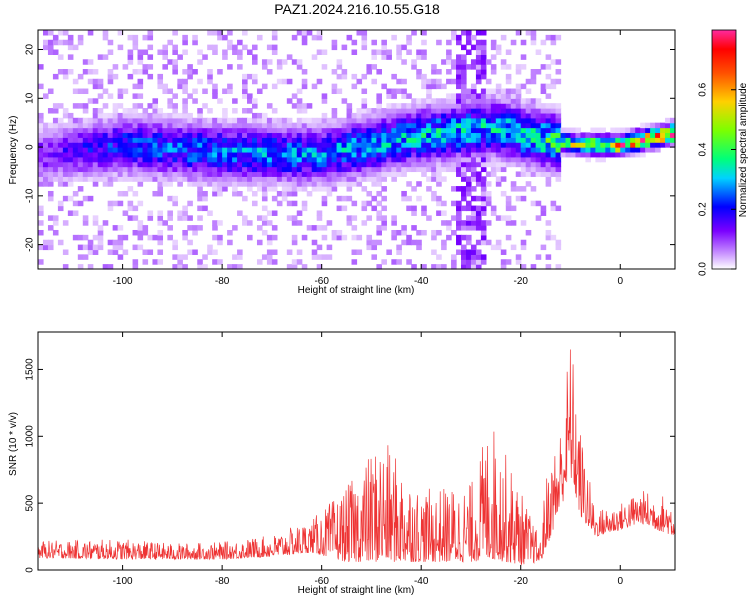 The image size is (750, 600). Describe the element at coordinates (222, 581) in the screenshot. I see `x-tick-label: -80` at that location.